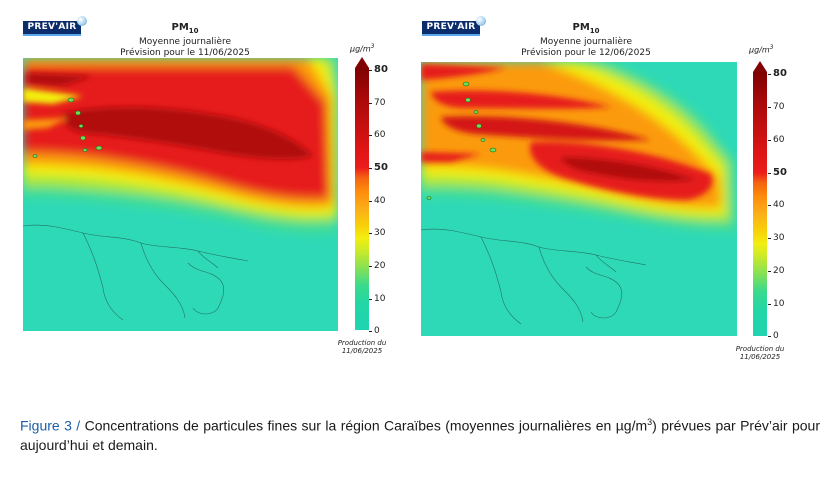  Describe the element at coordinates (50, 425) in the screenshot. I see `figure-label: Figure 3 /` at that location.